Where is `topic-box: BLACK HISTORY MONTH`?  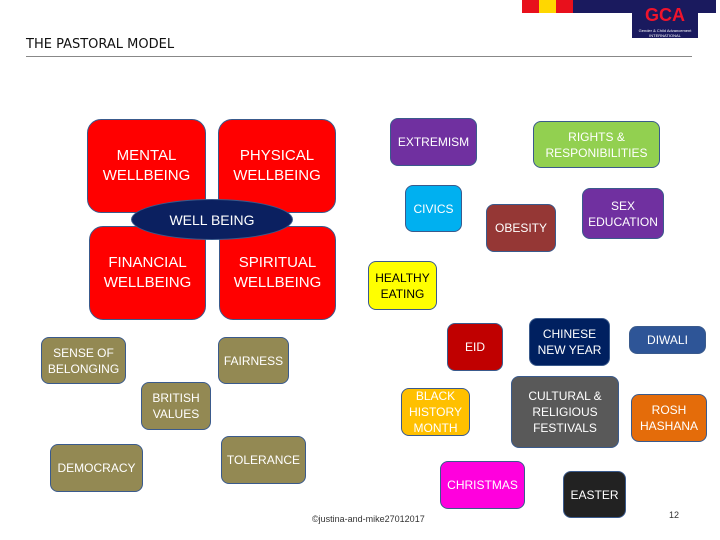 topic-box: BLACK HISTORY MONTH is located at coordinates (435, 412).